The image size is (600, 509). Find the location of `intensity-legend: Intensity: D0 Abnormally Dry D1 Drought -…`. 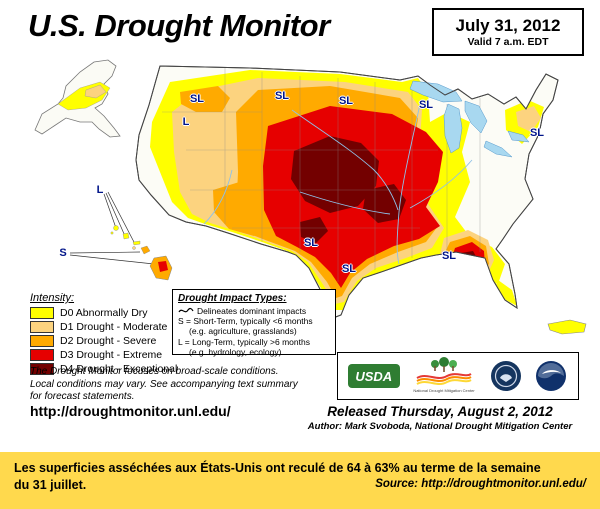

intensity-legend: Intensity: D0 Abnormally Dry D1 Drought -… is located at coordinates (103, 334).